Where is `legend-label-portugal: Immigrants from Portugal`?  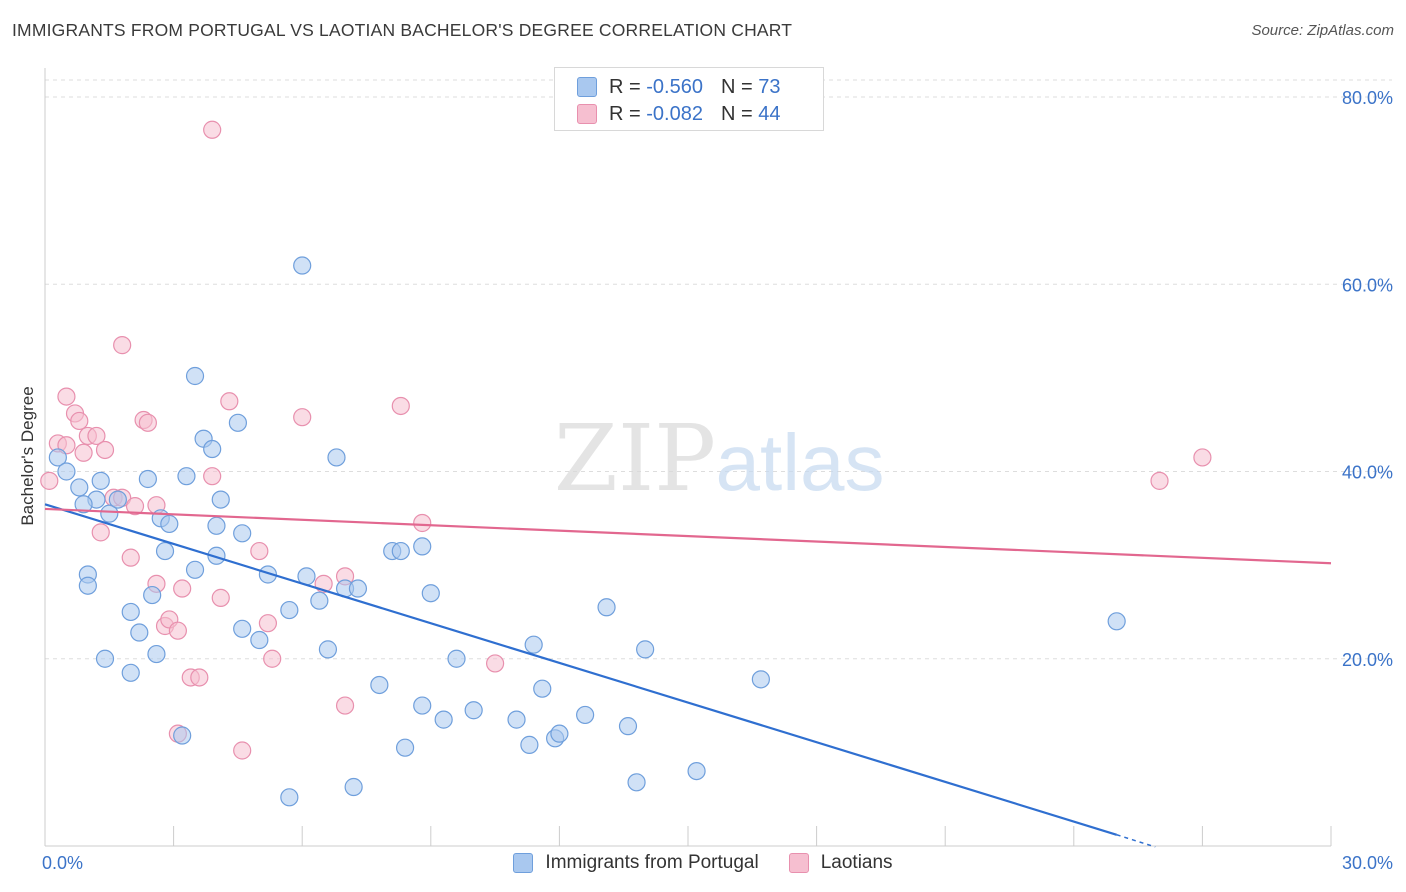 legend-label-portugal: Immigrants from Portugal is located at coordinates (652, 862).